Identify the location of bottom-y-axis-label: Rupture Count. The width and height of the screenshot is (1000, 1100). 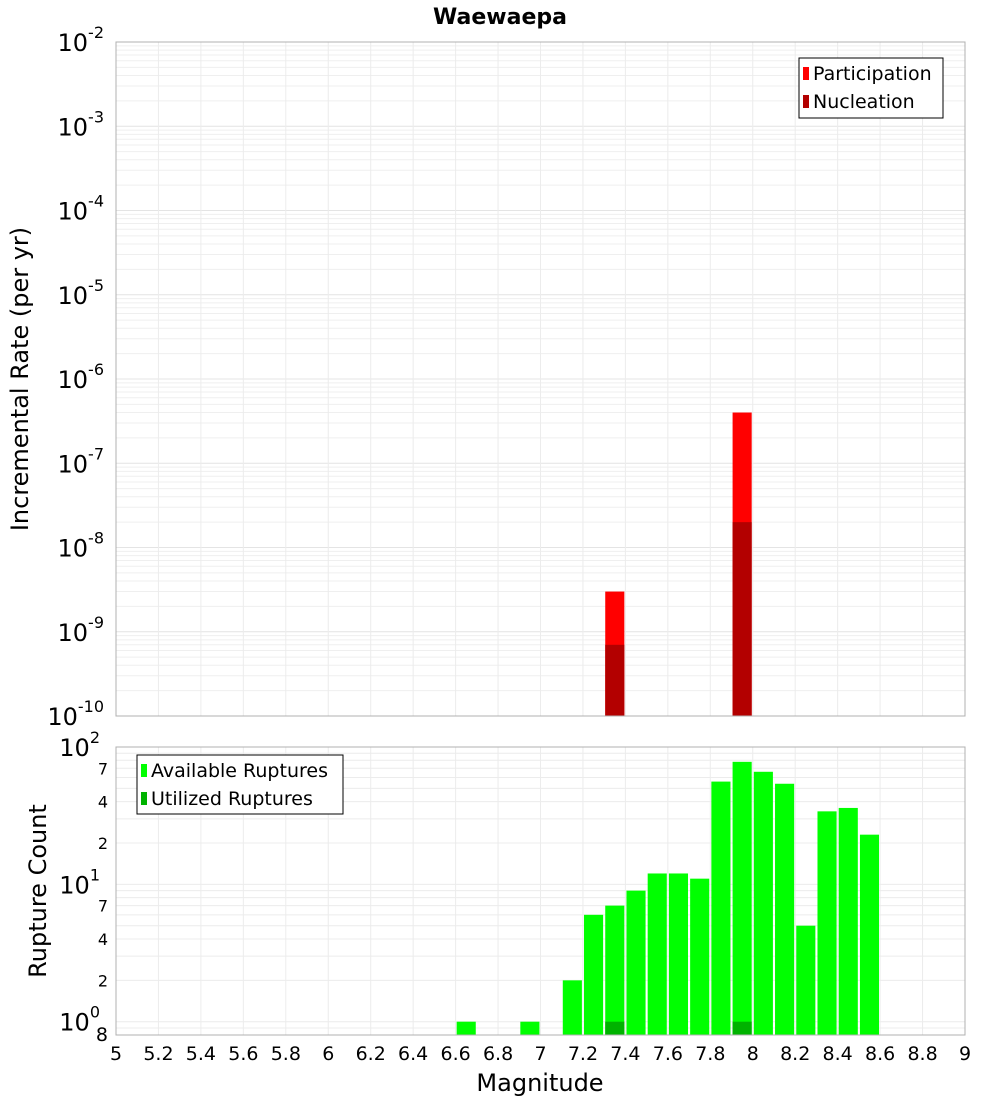
(38, 891).